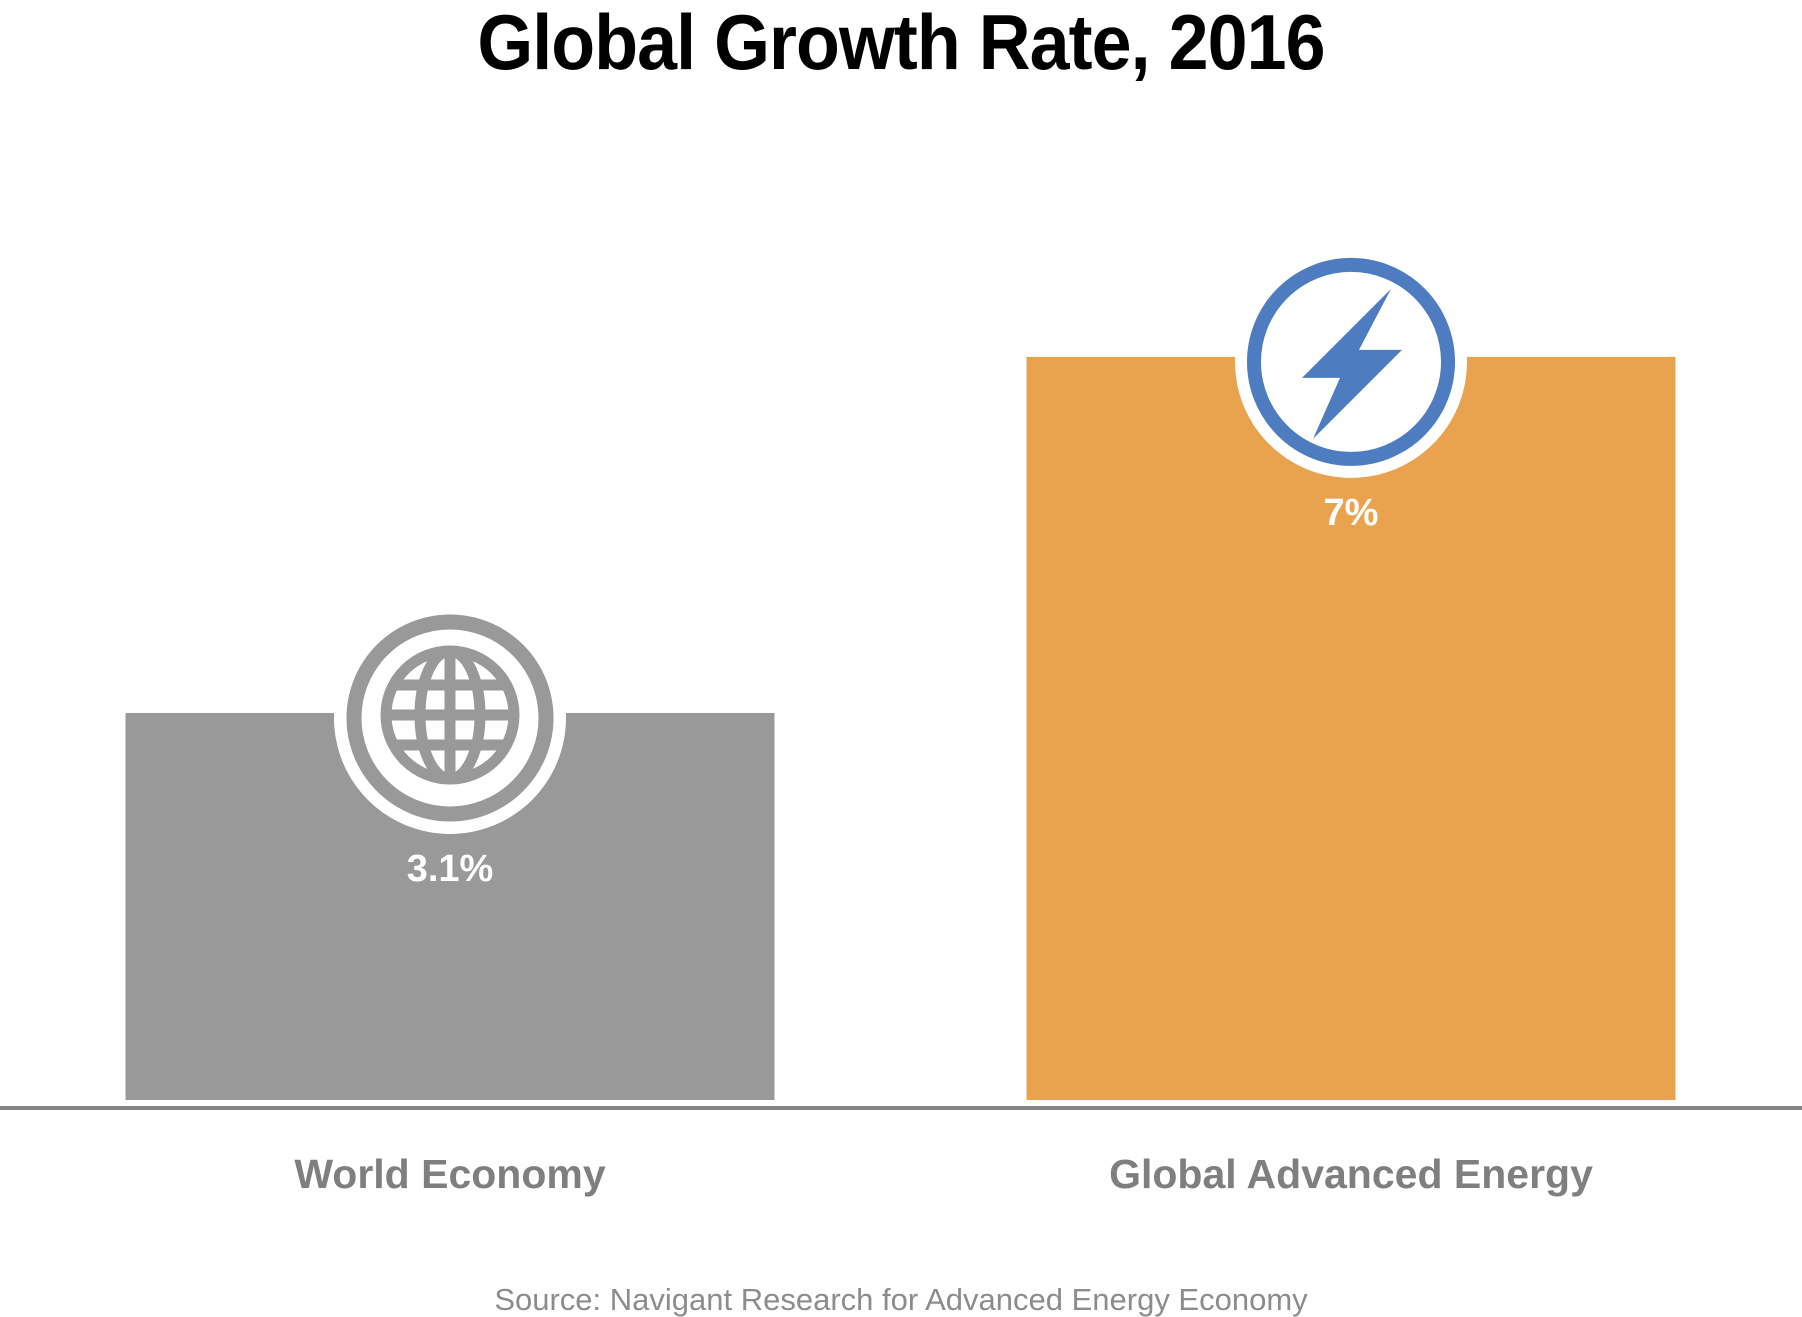 Image resolution: width=1802 pixels, height=1317 pixels. What do you see at coordinates (450, 869) in the screenshot?
I see `data-label-world-economy: 3.1%` at bounding box center [450, 869].